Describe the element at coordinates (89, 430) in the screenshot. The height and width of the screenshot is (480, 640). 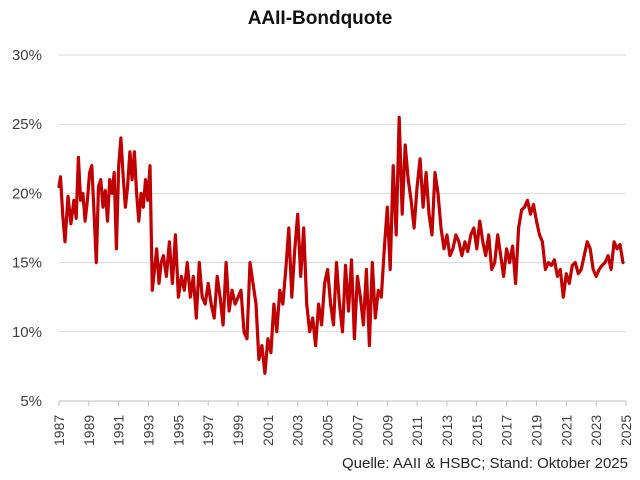
I see `x-tick-label: 1989` at that location.